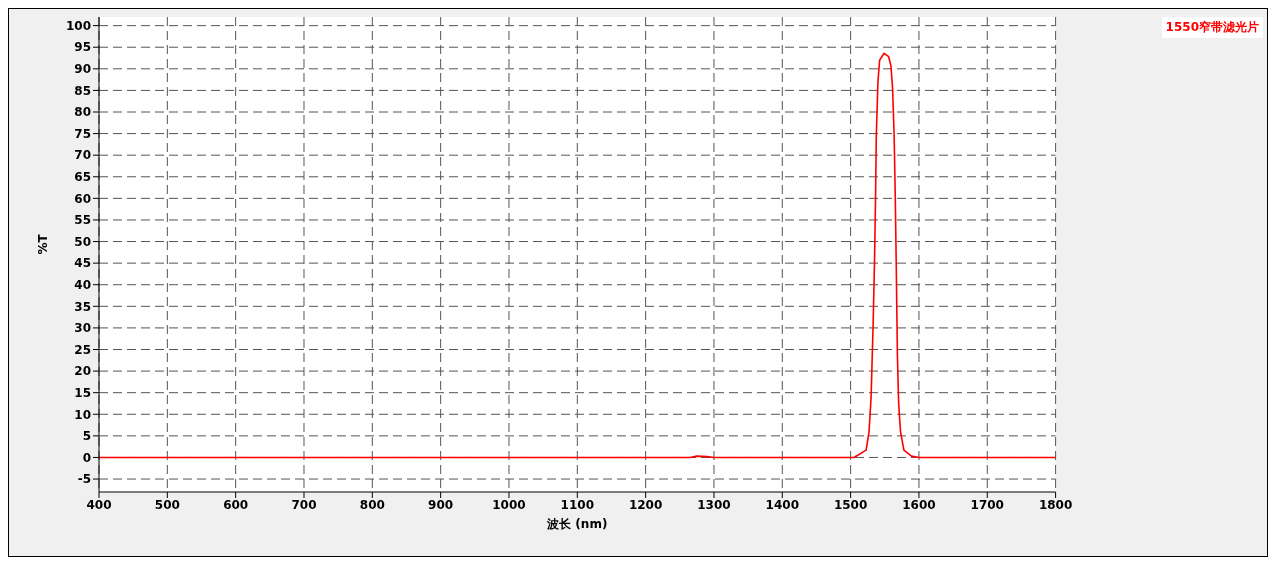 This screenshot has height=565, width=1276. What do you see at coordinates (167, 504) in the screenshot?
I see `x-tick-label: 500` at bounding box center [167, 504].